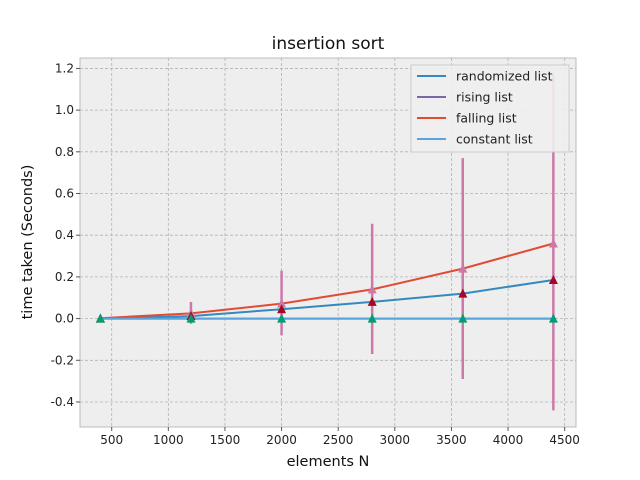  Describe the element at coordinates (111, 440) in the screenshot. I see `x-tick-label: 500` at that location.